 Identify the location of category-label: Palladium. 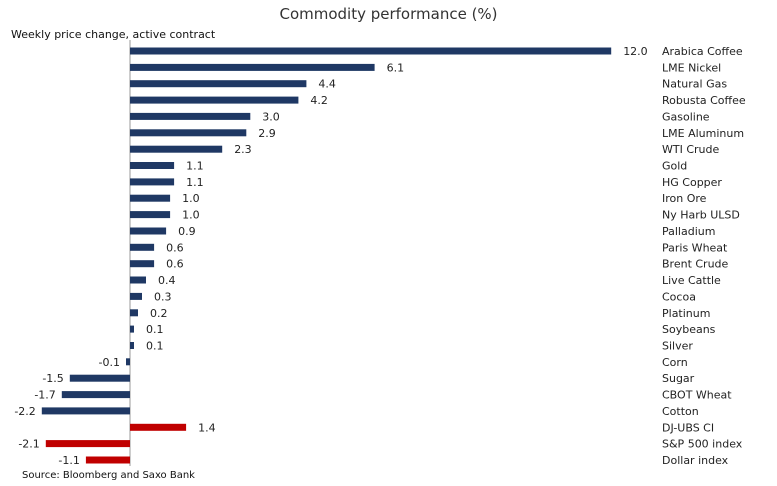
(688, 231).